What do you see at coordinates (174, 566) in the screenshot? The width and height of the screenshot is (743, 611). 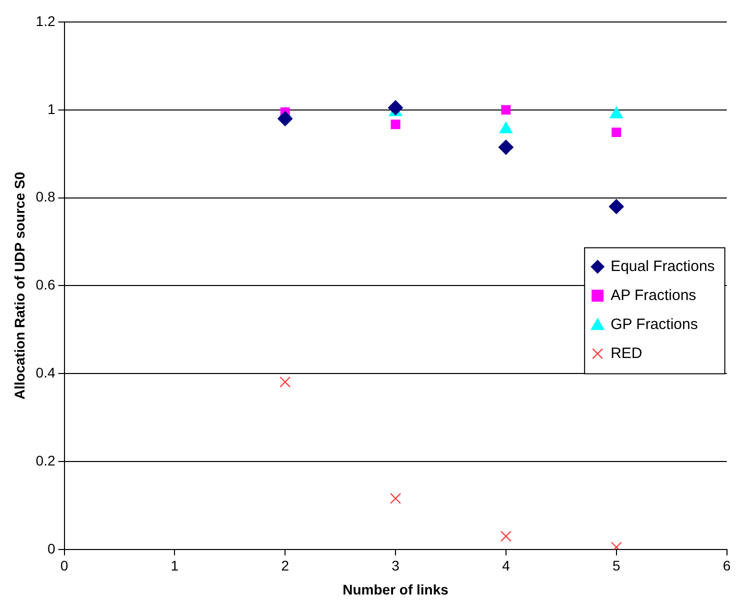 I see `x-tick-label: 1` at bounding box center [174, 566].